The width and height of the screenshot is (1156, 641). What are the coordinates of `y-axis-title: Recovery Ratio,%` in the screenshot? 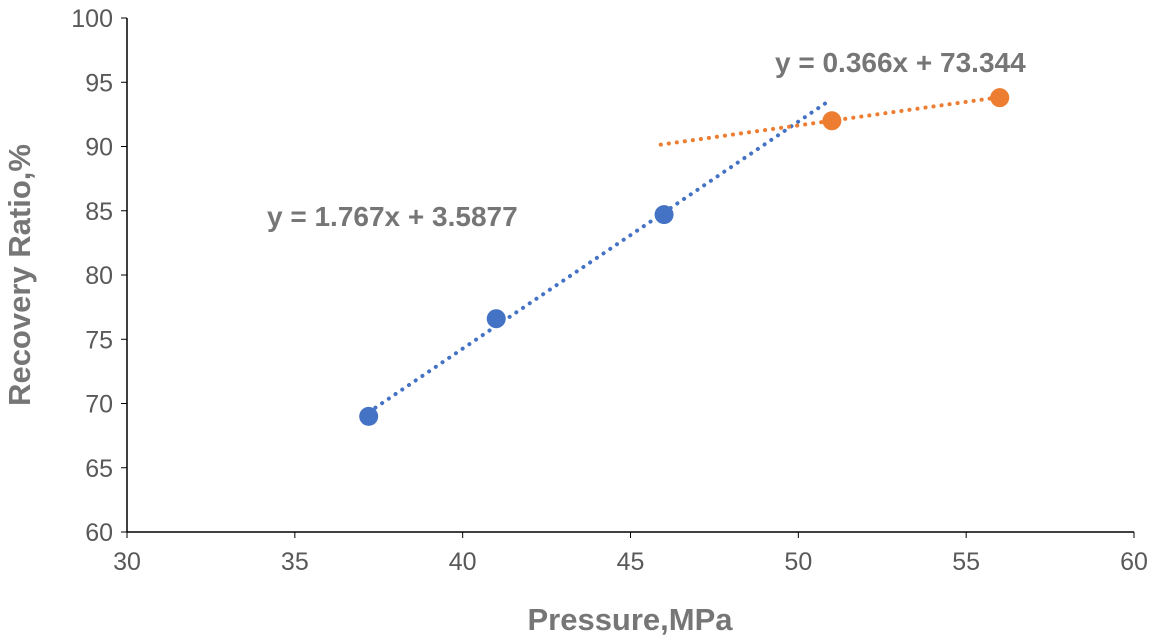 It's located at (19, 275).